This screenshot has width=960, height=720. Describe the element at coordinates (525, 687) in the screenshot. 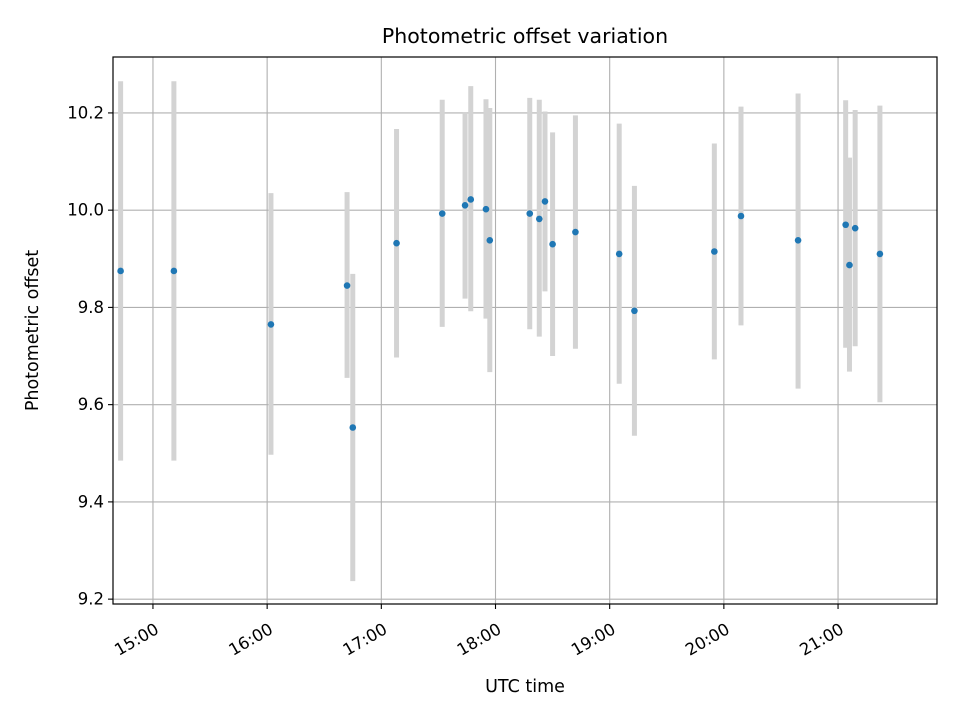

I see `x-axis-label: UTC time` at that location.